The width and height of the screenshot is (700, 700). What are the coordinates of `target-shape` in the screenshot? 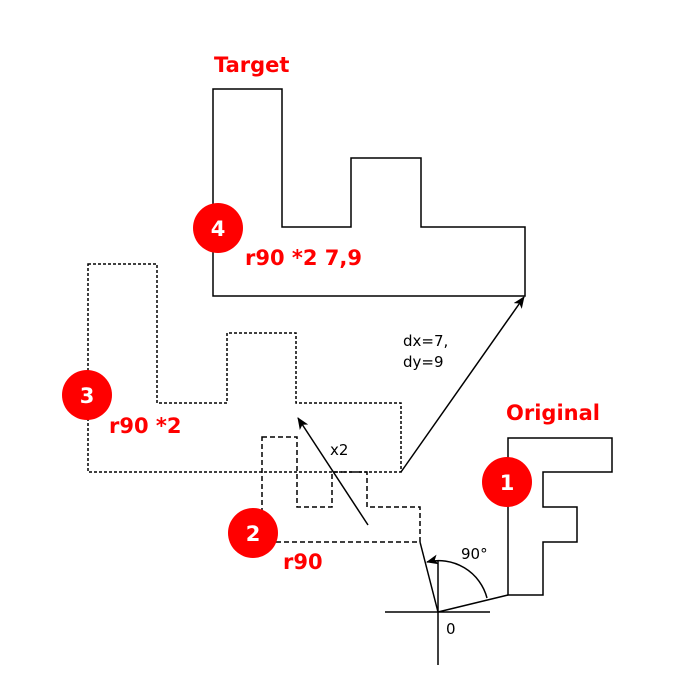 It's located at (369, 192).